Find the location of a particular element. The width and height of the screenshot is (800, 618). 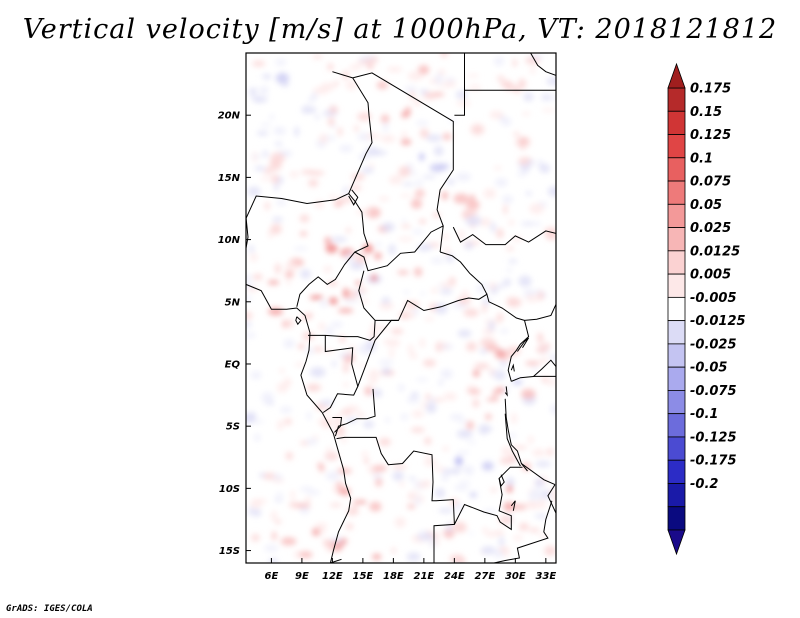

colorbar-level-label: 0.05 is located at coordinates (706, 205).